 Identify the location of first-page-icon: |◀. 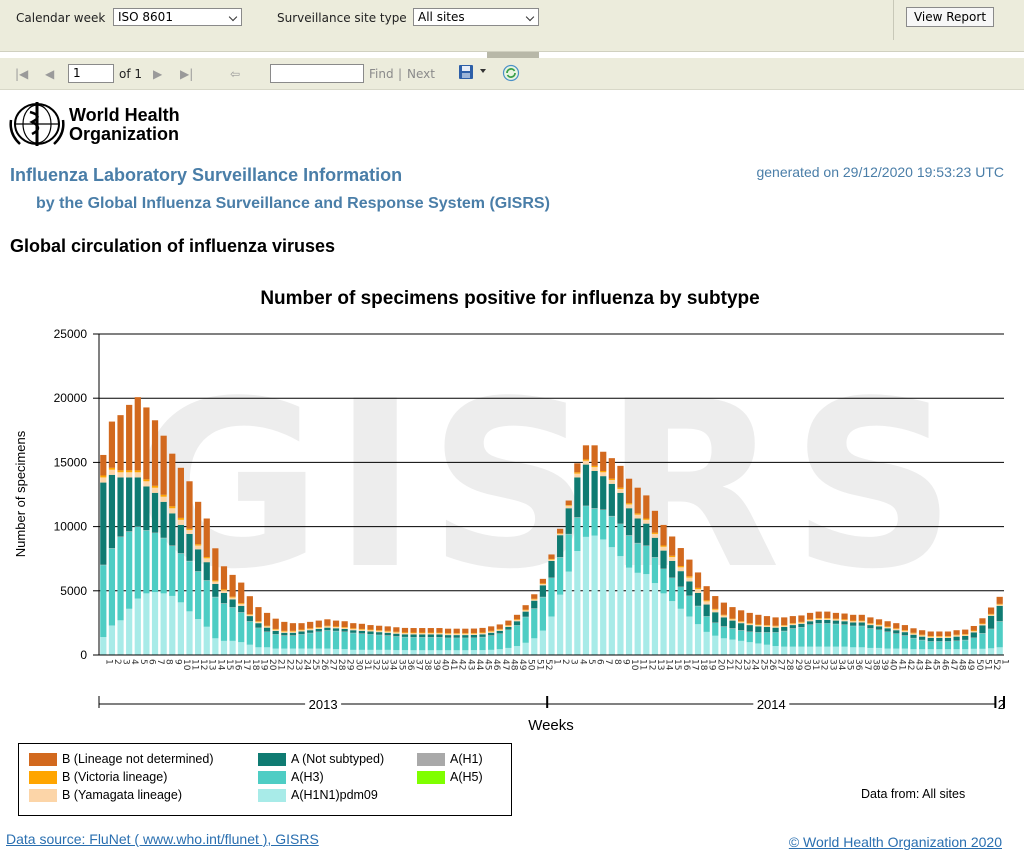
(22, 74).